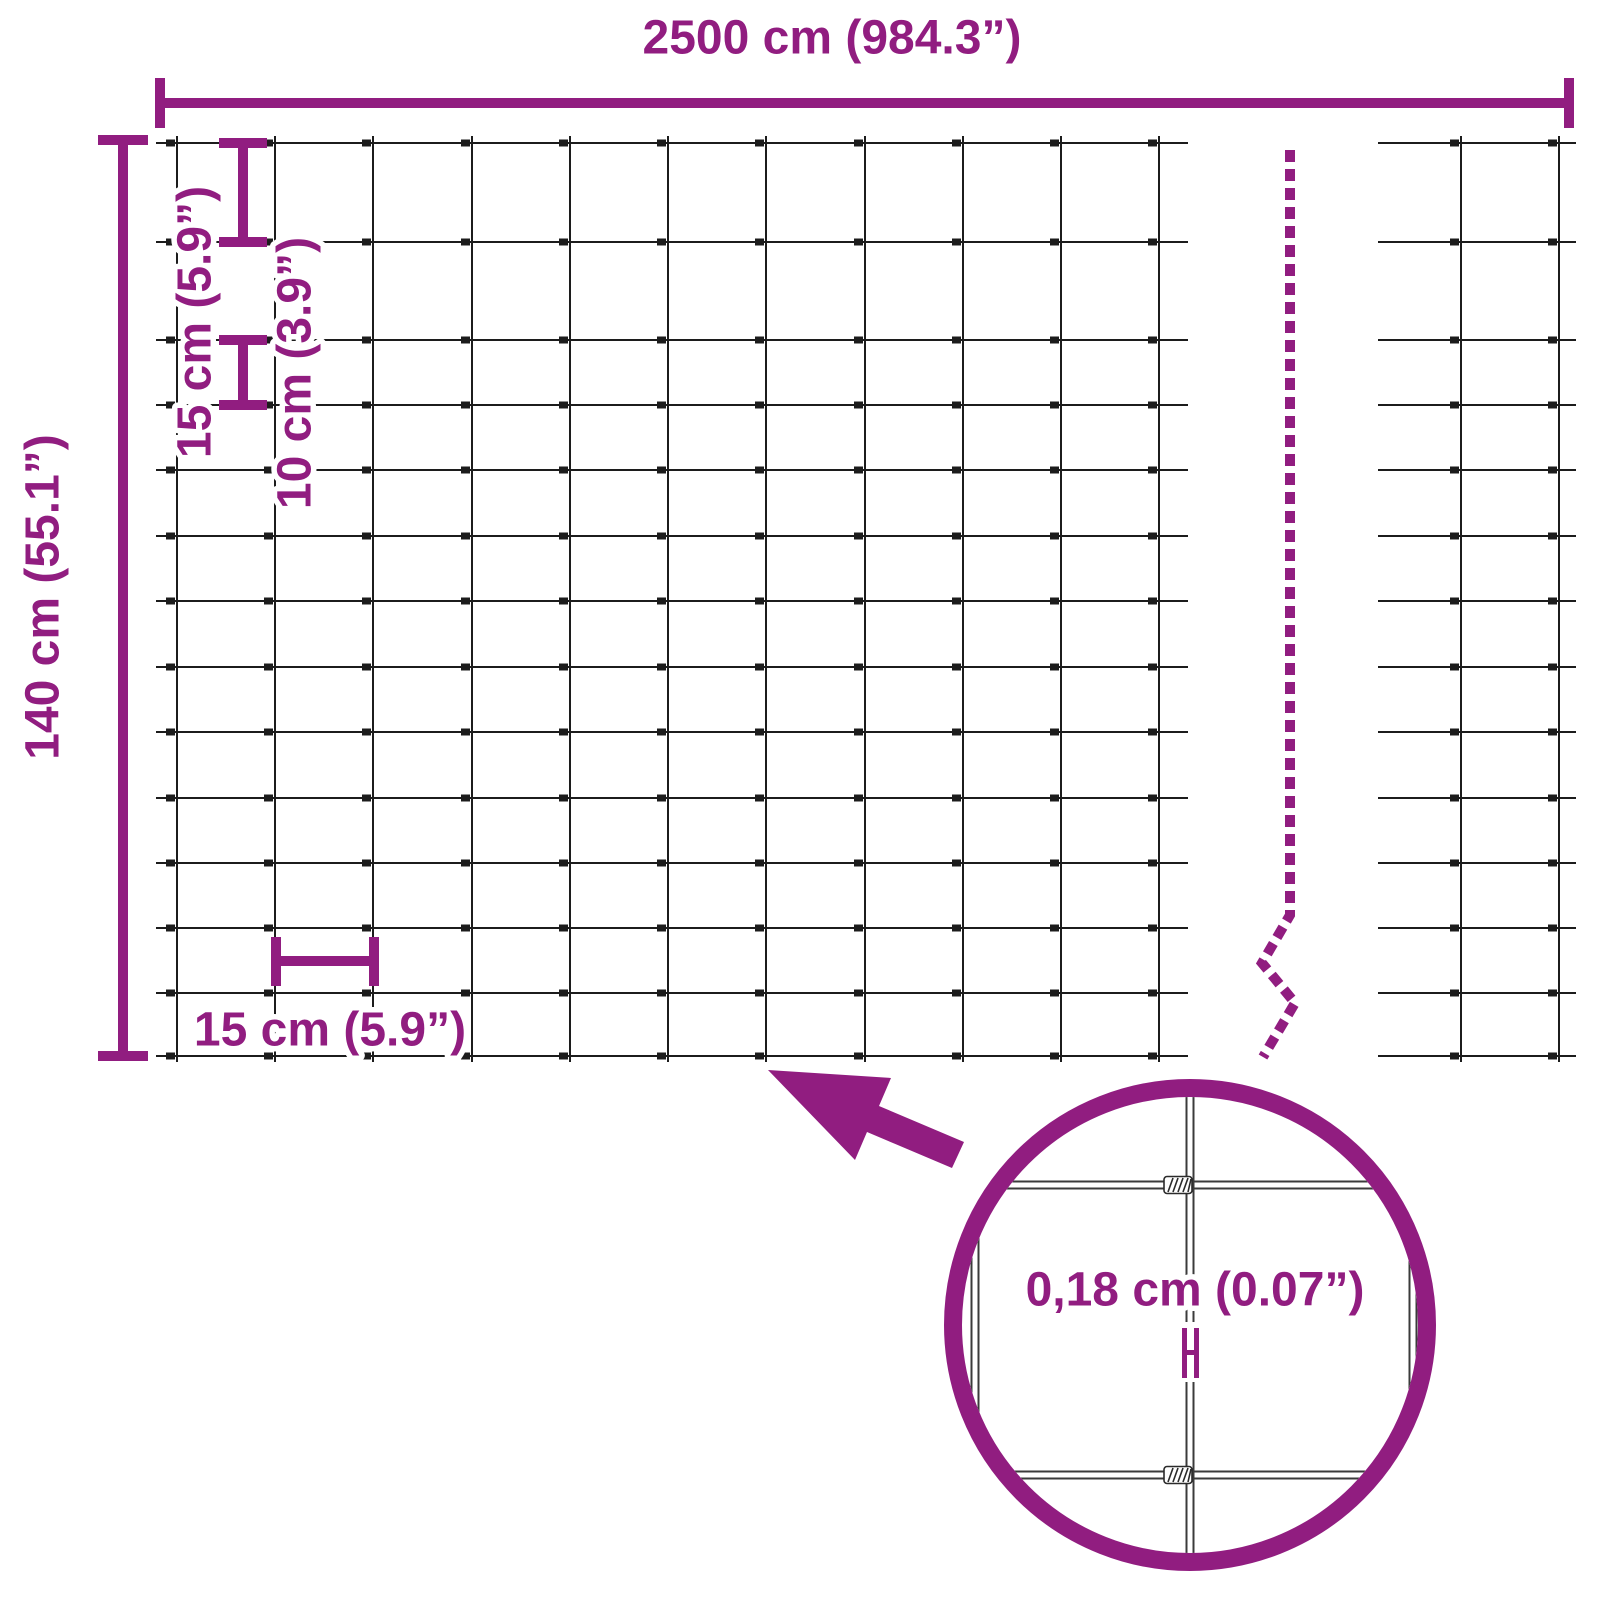  Describe the element at coordinates (243, 372) in the screenshot. I see `row-spacing-bracket` at that location.